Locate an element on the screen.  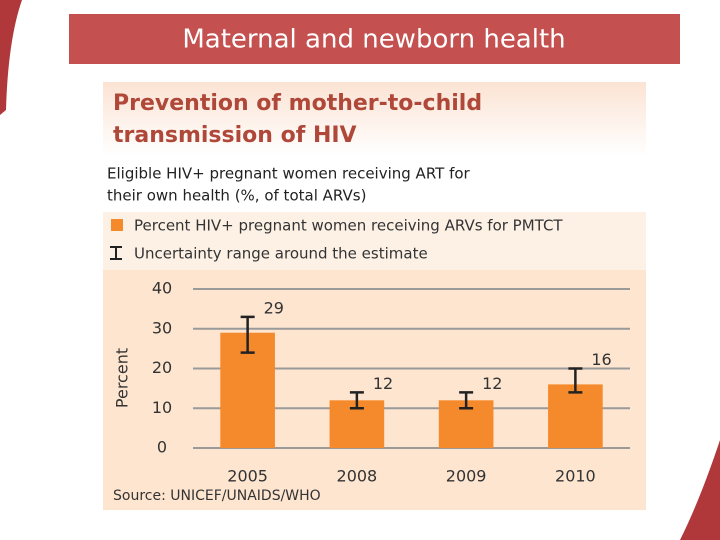
y-tick-label: 10 is located at coordinates (162, 407).